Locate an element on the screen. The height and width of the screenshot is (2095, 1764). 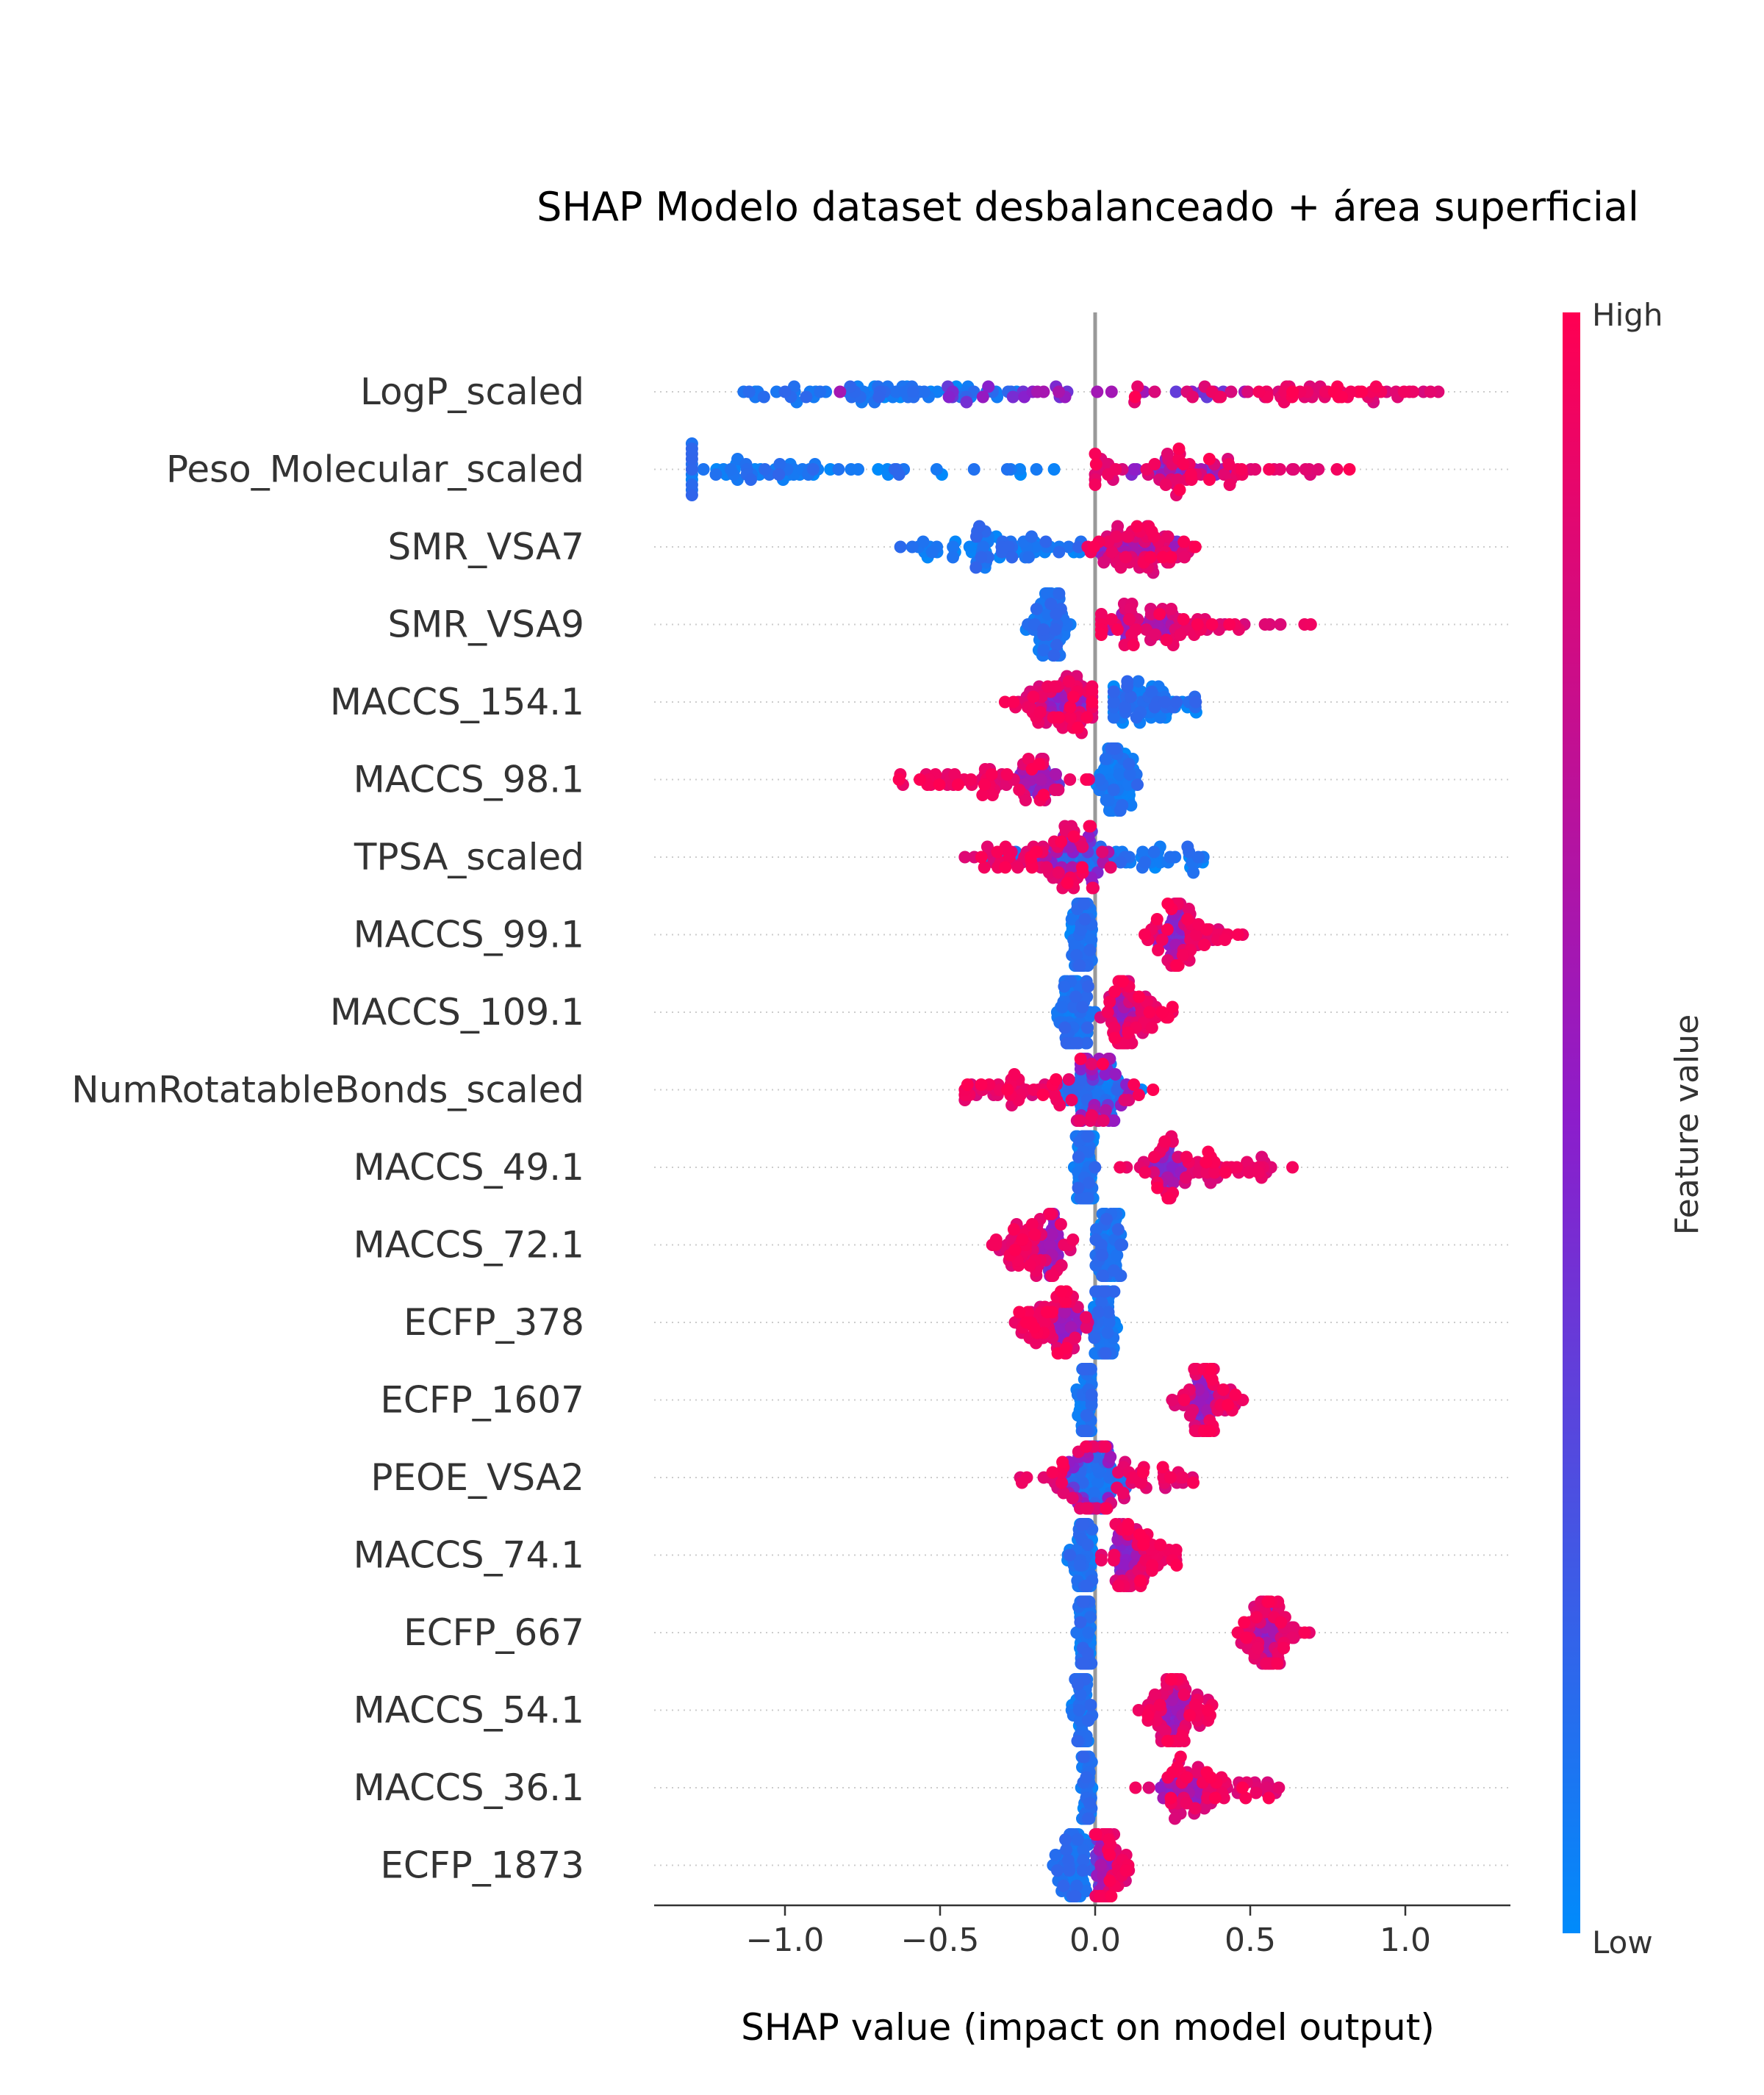
feature-label-maccs-49-1: MACCS_49.1 is located at coordinates (469, 1167).